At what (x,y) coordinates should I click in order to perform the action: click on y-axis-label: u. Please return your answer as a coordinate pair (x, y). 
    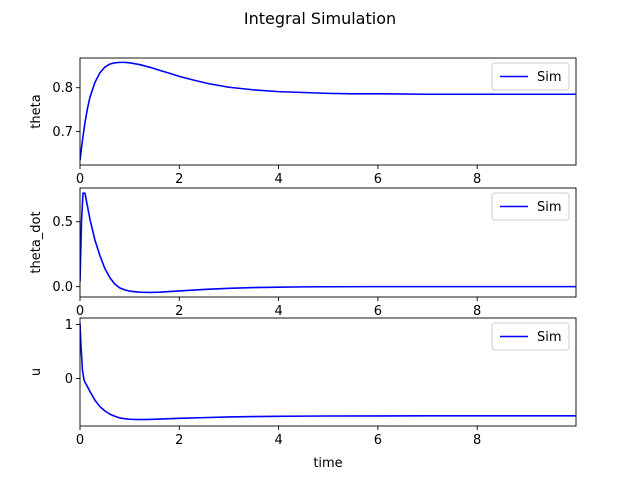
    Looking at the image, I should click on (36, 372).